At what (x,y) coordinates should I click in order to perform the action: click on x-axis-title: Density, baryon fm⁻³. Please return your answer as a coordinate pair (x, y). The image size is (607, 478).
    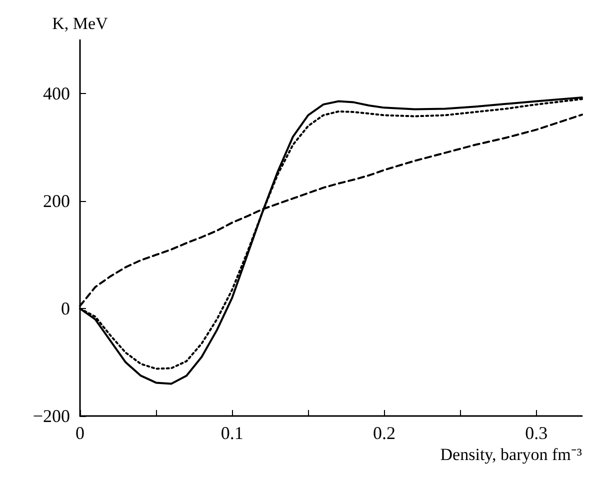
    Looking at the image, I should click on (511, 454).